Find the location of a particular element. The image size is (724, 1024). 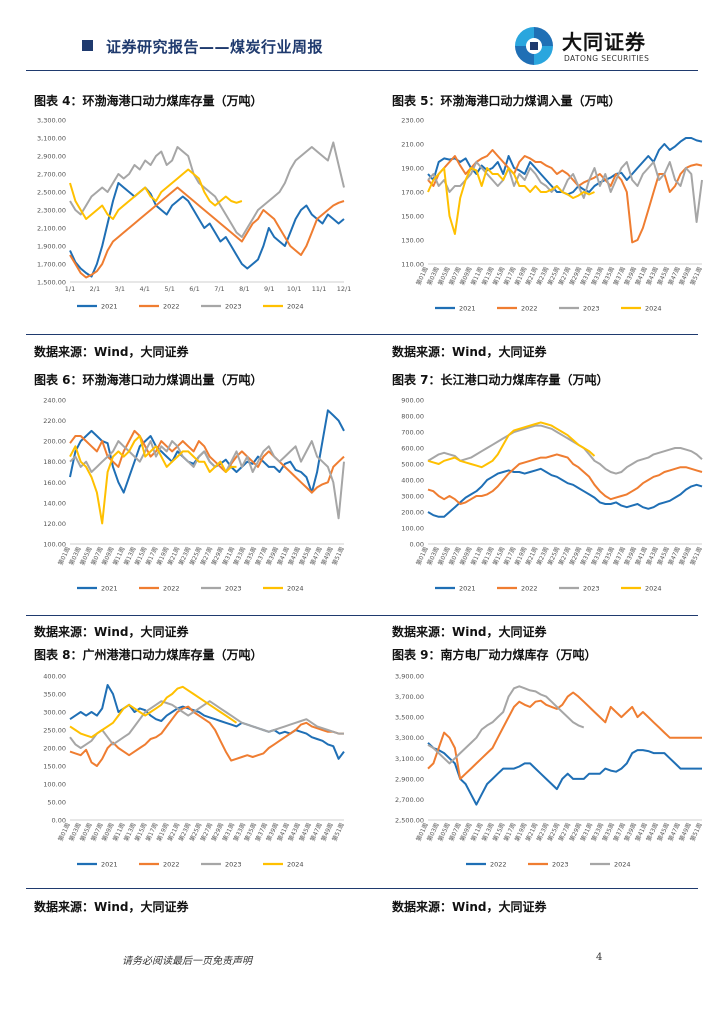

fig7-ytick: 100.00 is located at coordinates (412, 529).